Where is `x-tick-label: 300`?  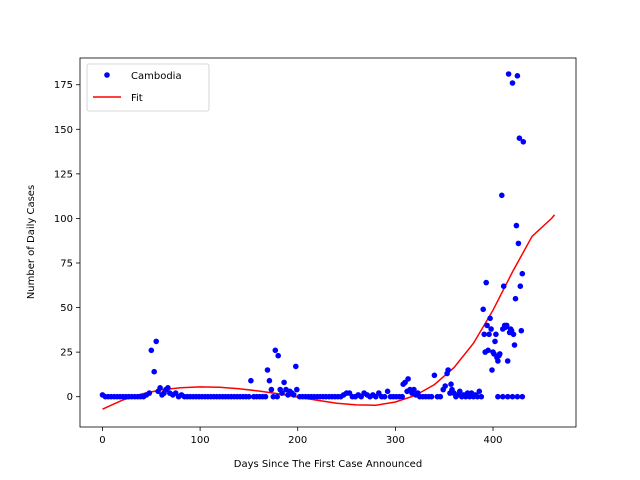
x-tick-label: 300 is located at coordinates (395, 440).